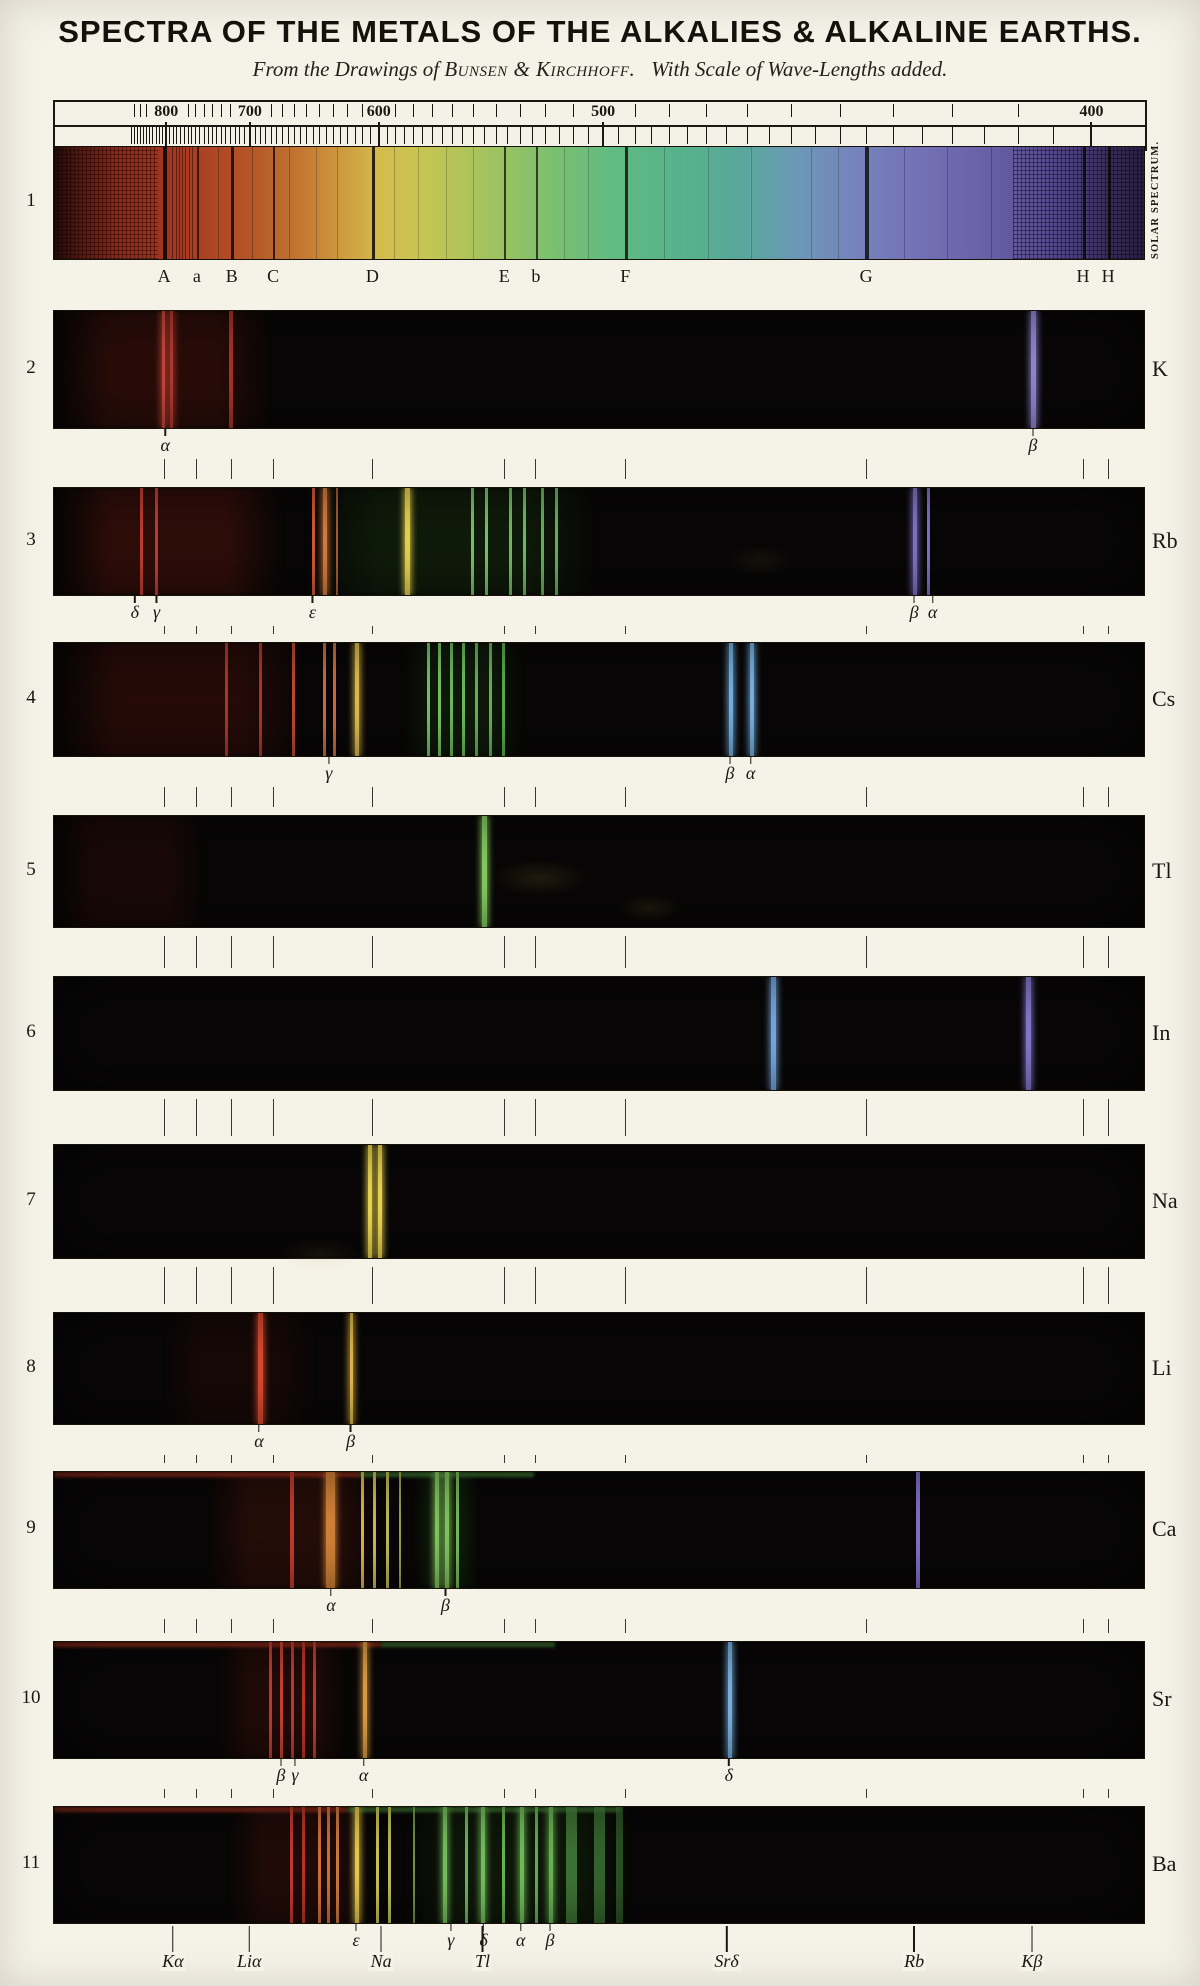 The image size is (1200, 1986). I want to click on row-number: 11, so click(31, 1862).